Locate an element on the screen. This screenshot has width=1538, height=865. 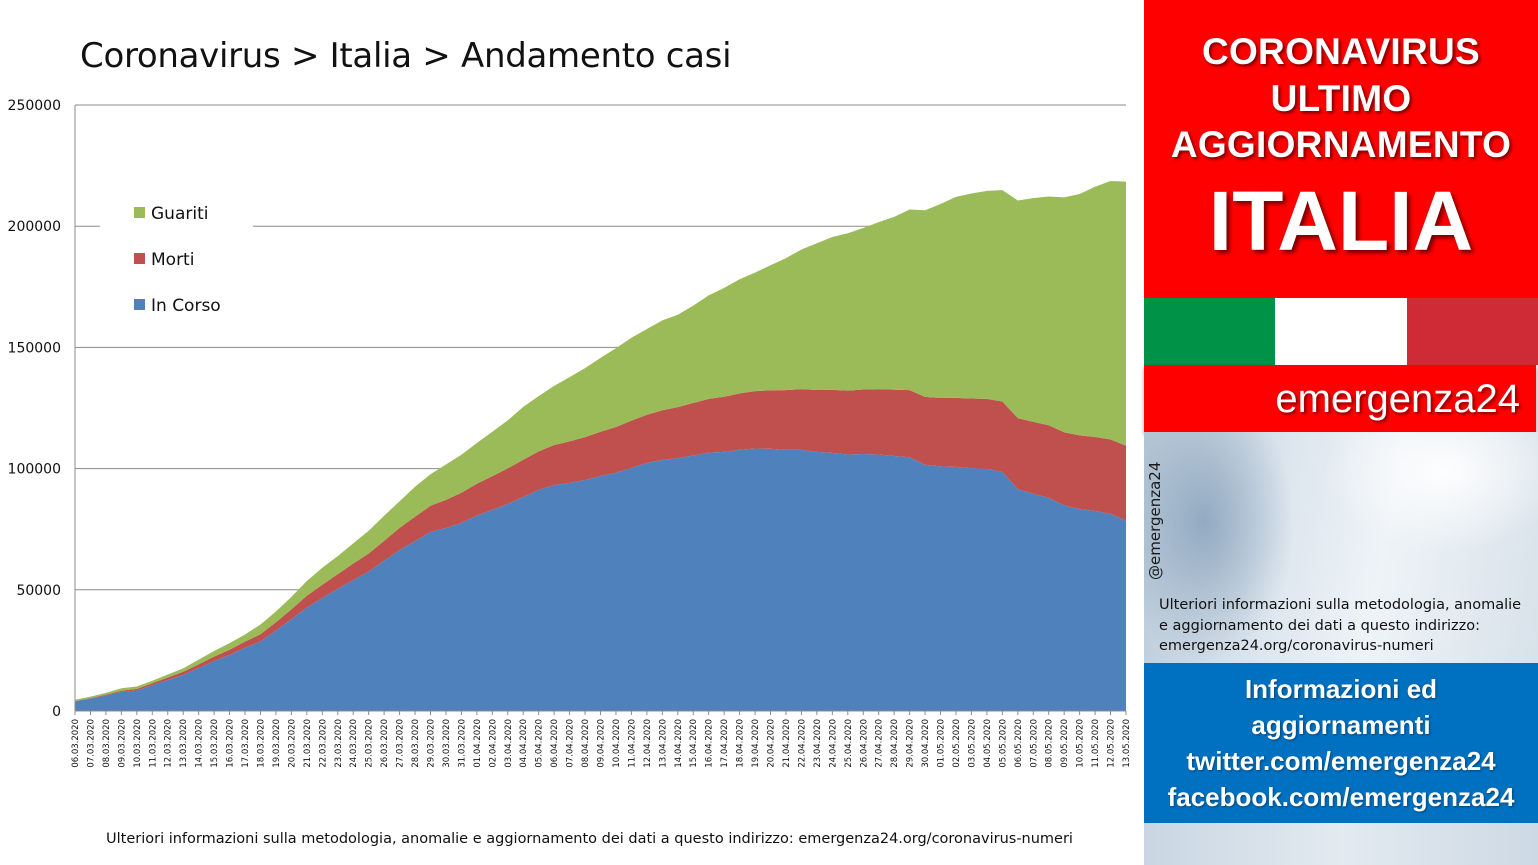
x-tick-label: 27.03.2020 is located at coordinates (401, 743).